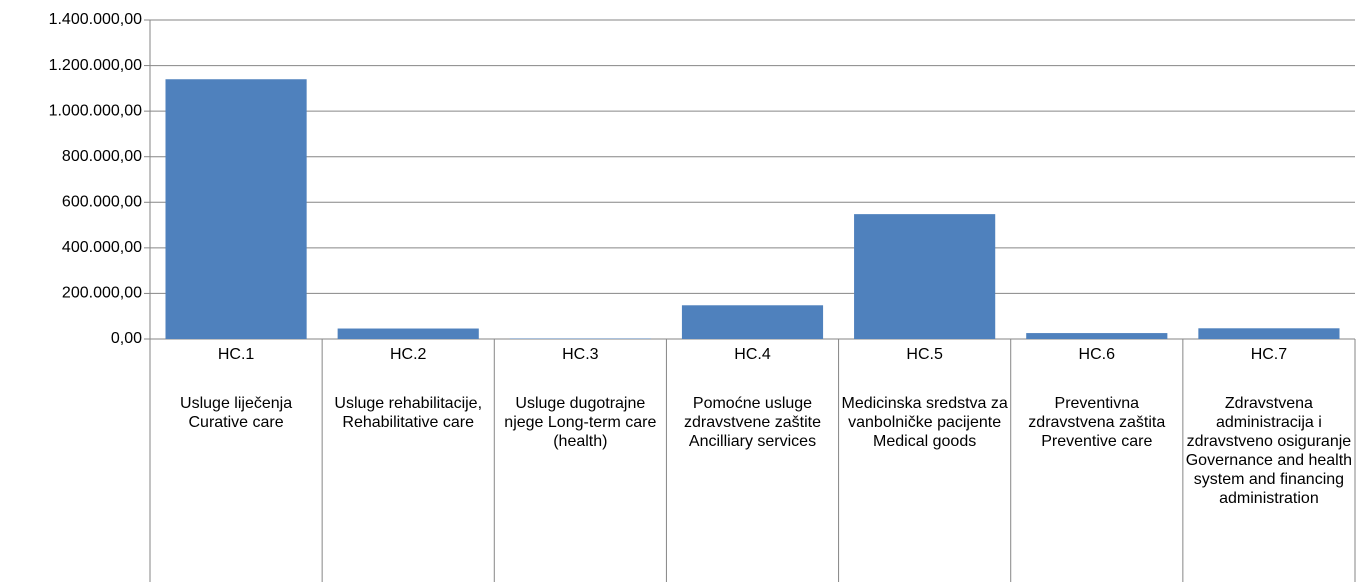 This screenshot has height=582, width=1363. What do you see at coordinates (102, 247) in the screenshot?
I see `y-tick-label: 400.000,00` at bounding box center [102, 247].